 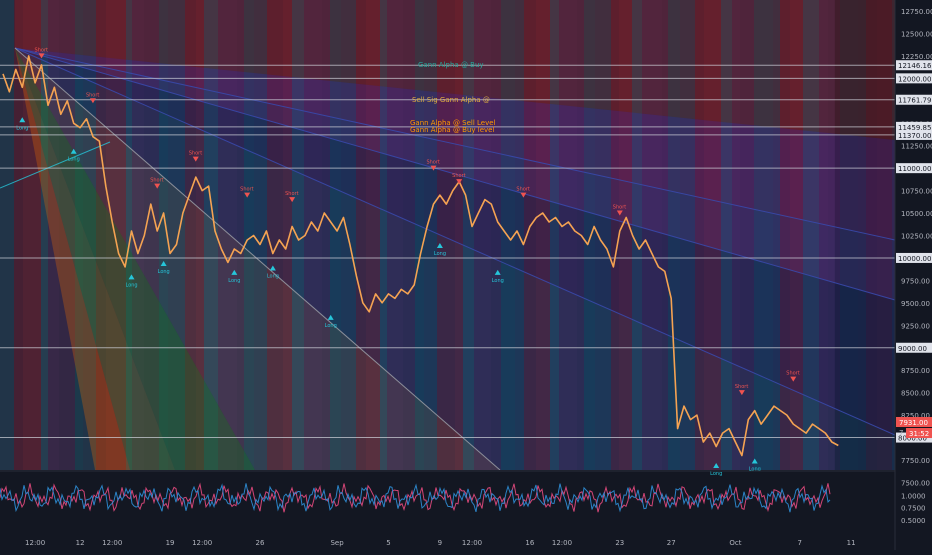 I want to click on time-tick-label: 7, so click(x=799, y=543).